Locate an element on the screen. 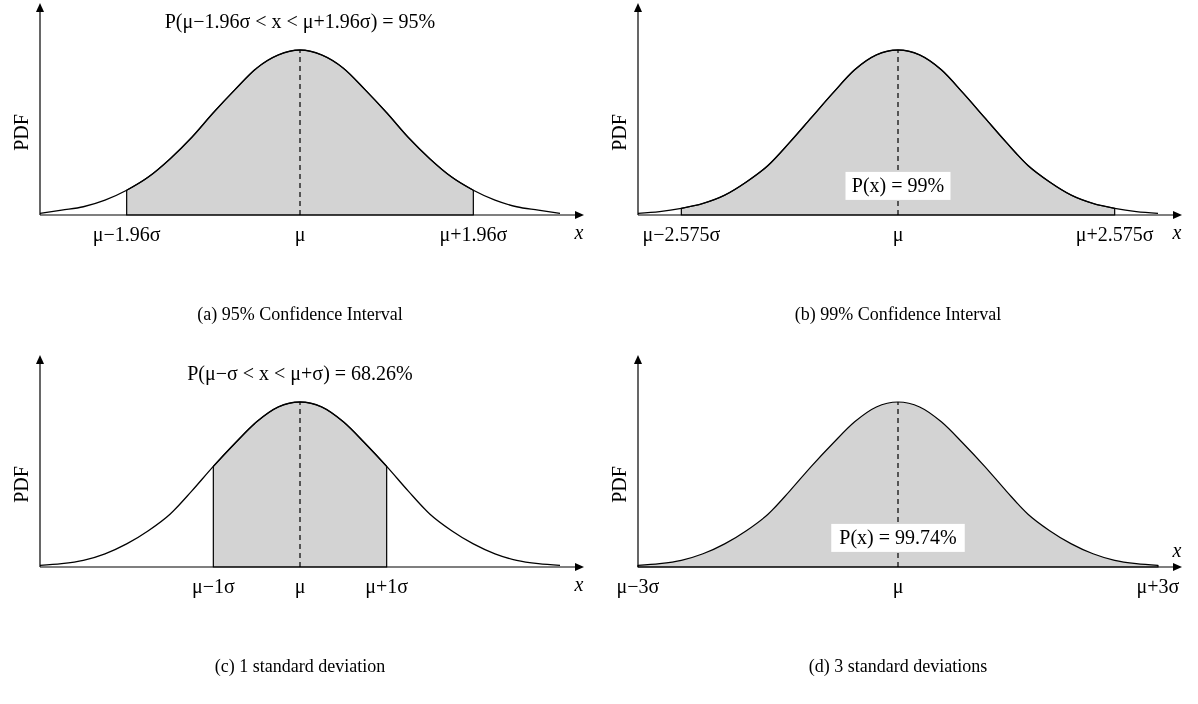  text: P(μ−1.96σ < x < μ+1.96σ) = 95% is located at coordinates (300, 21).